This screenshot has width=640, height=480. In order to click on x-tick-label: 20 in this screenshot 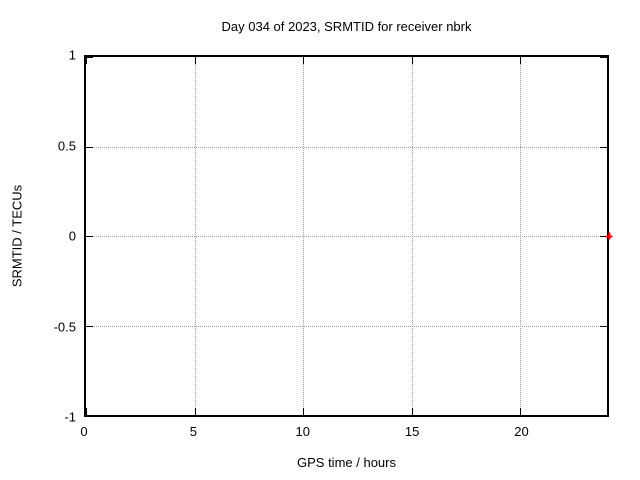, I will do `click(521, 431)`.